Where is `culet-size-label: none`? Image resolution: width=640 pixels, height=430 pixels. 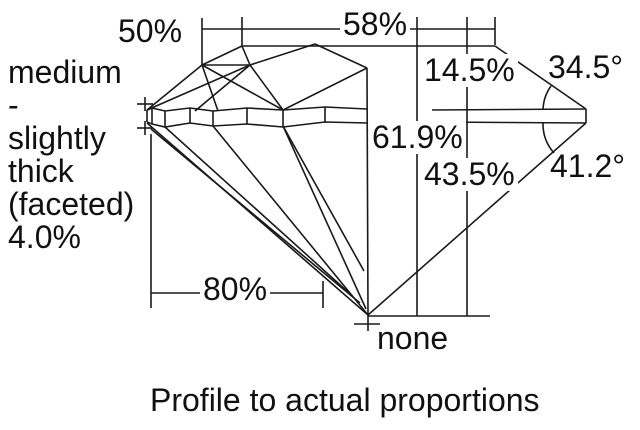
culet-size-label: none is located at coordinates (413, 338).